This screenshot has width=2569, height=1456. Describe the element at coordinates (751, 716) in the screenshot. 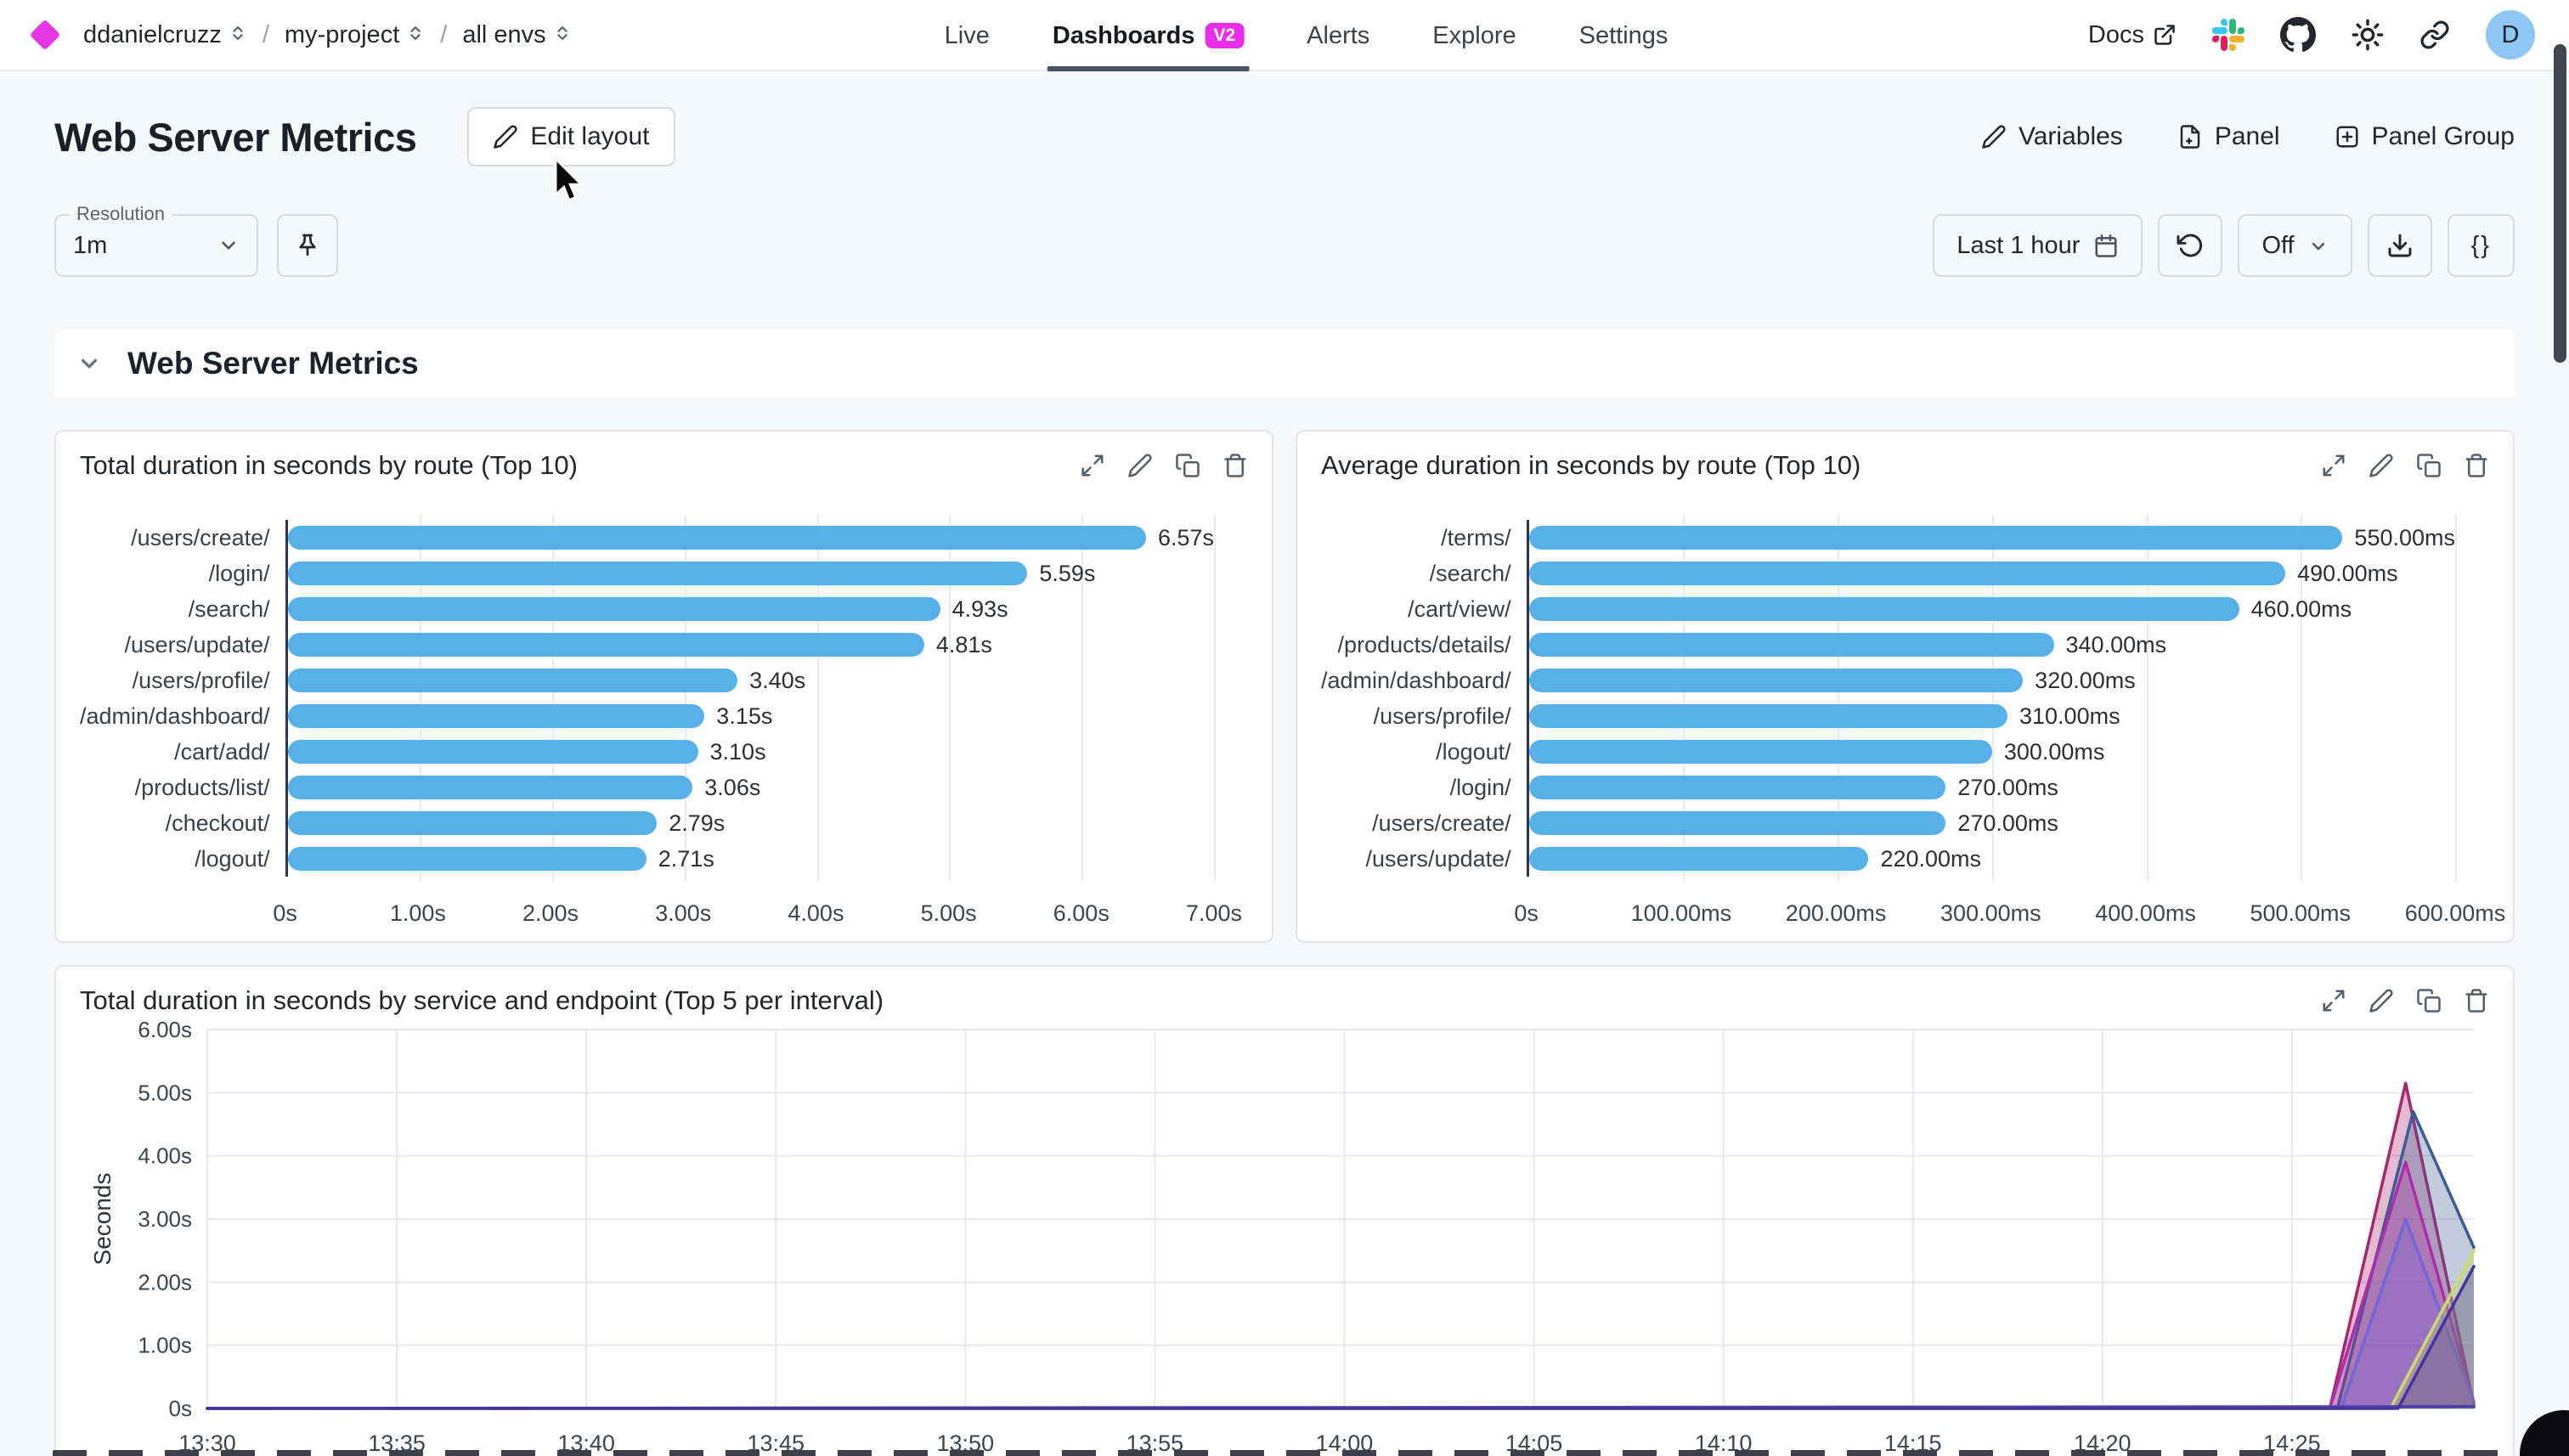

I see `bar-row: 3.15s` at that location.